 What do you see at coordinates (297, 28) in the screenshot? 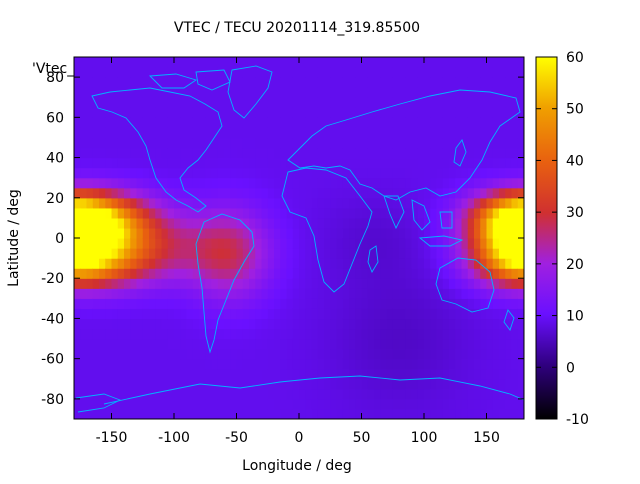
I see `chart-title: VTEC / TECU 20201114_319.85500` at bounding box center [297, 28].